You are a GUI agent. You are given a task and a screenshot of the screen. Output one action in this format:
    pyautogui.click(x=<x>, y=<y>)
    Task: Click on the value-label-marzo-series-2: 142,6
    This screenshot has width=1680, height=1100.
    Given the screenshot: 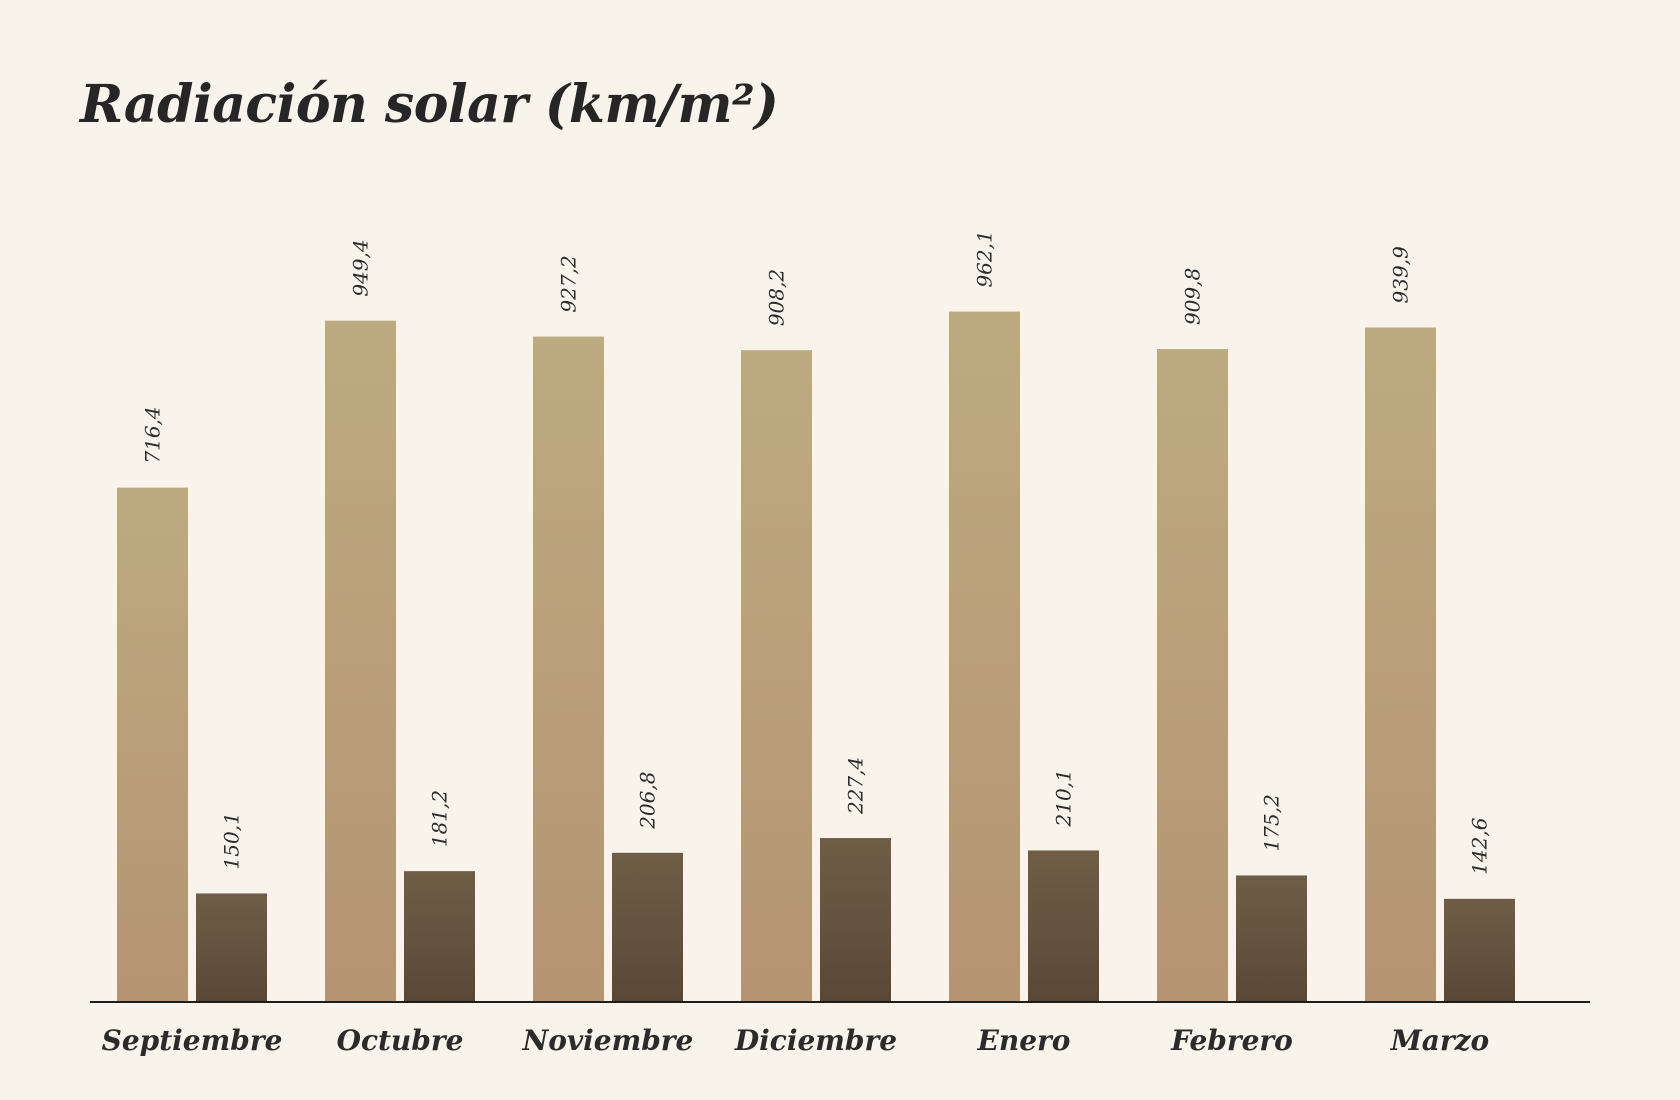 What is the action you would take?
    pyautogui.click(x=1480, y=846)
    